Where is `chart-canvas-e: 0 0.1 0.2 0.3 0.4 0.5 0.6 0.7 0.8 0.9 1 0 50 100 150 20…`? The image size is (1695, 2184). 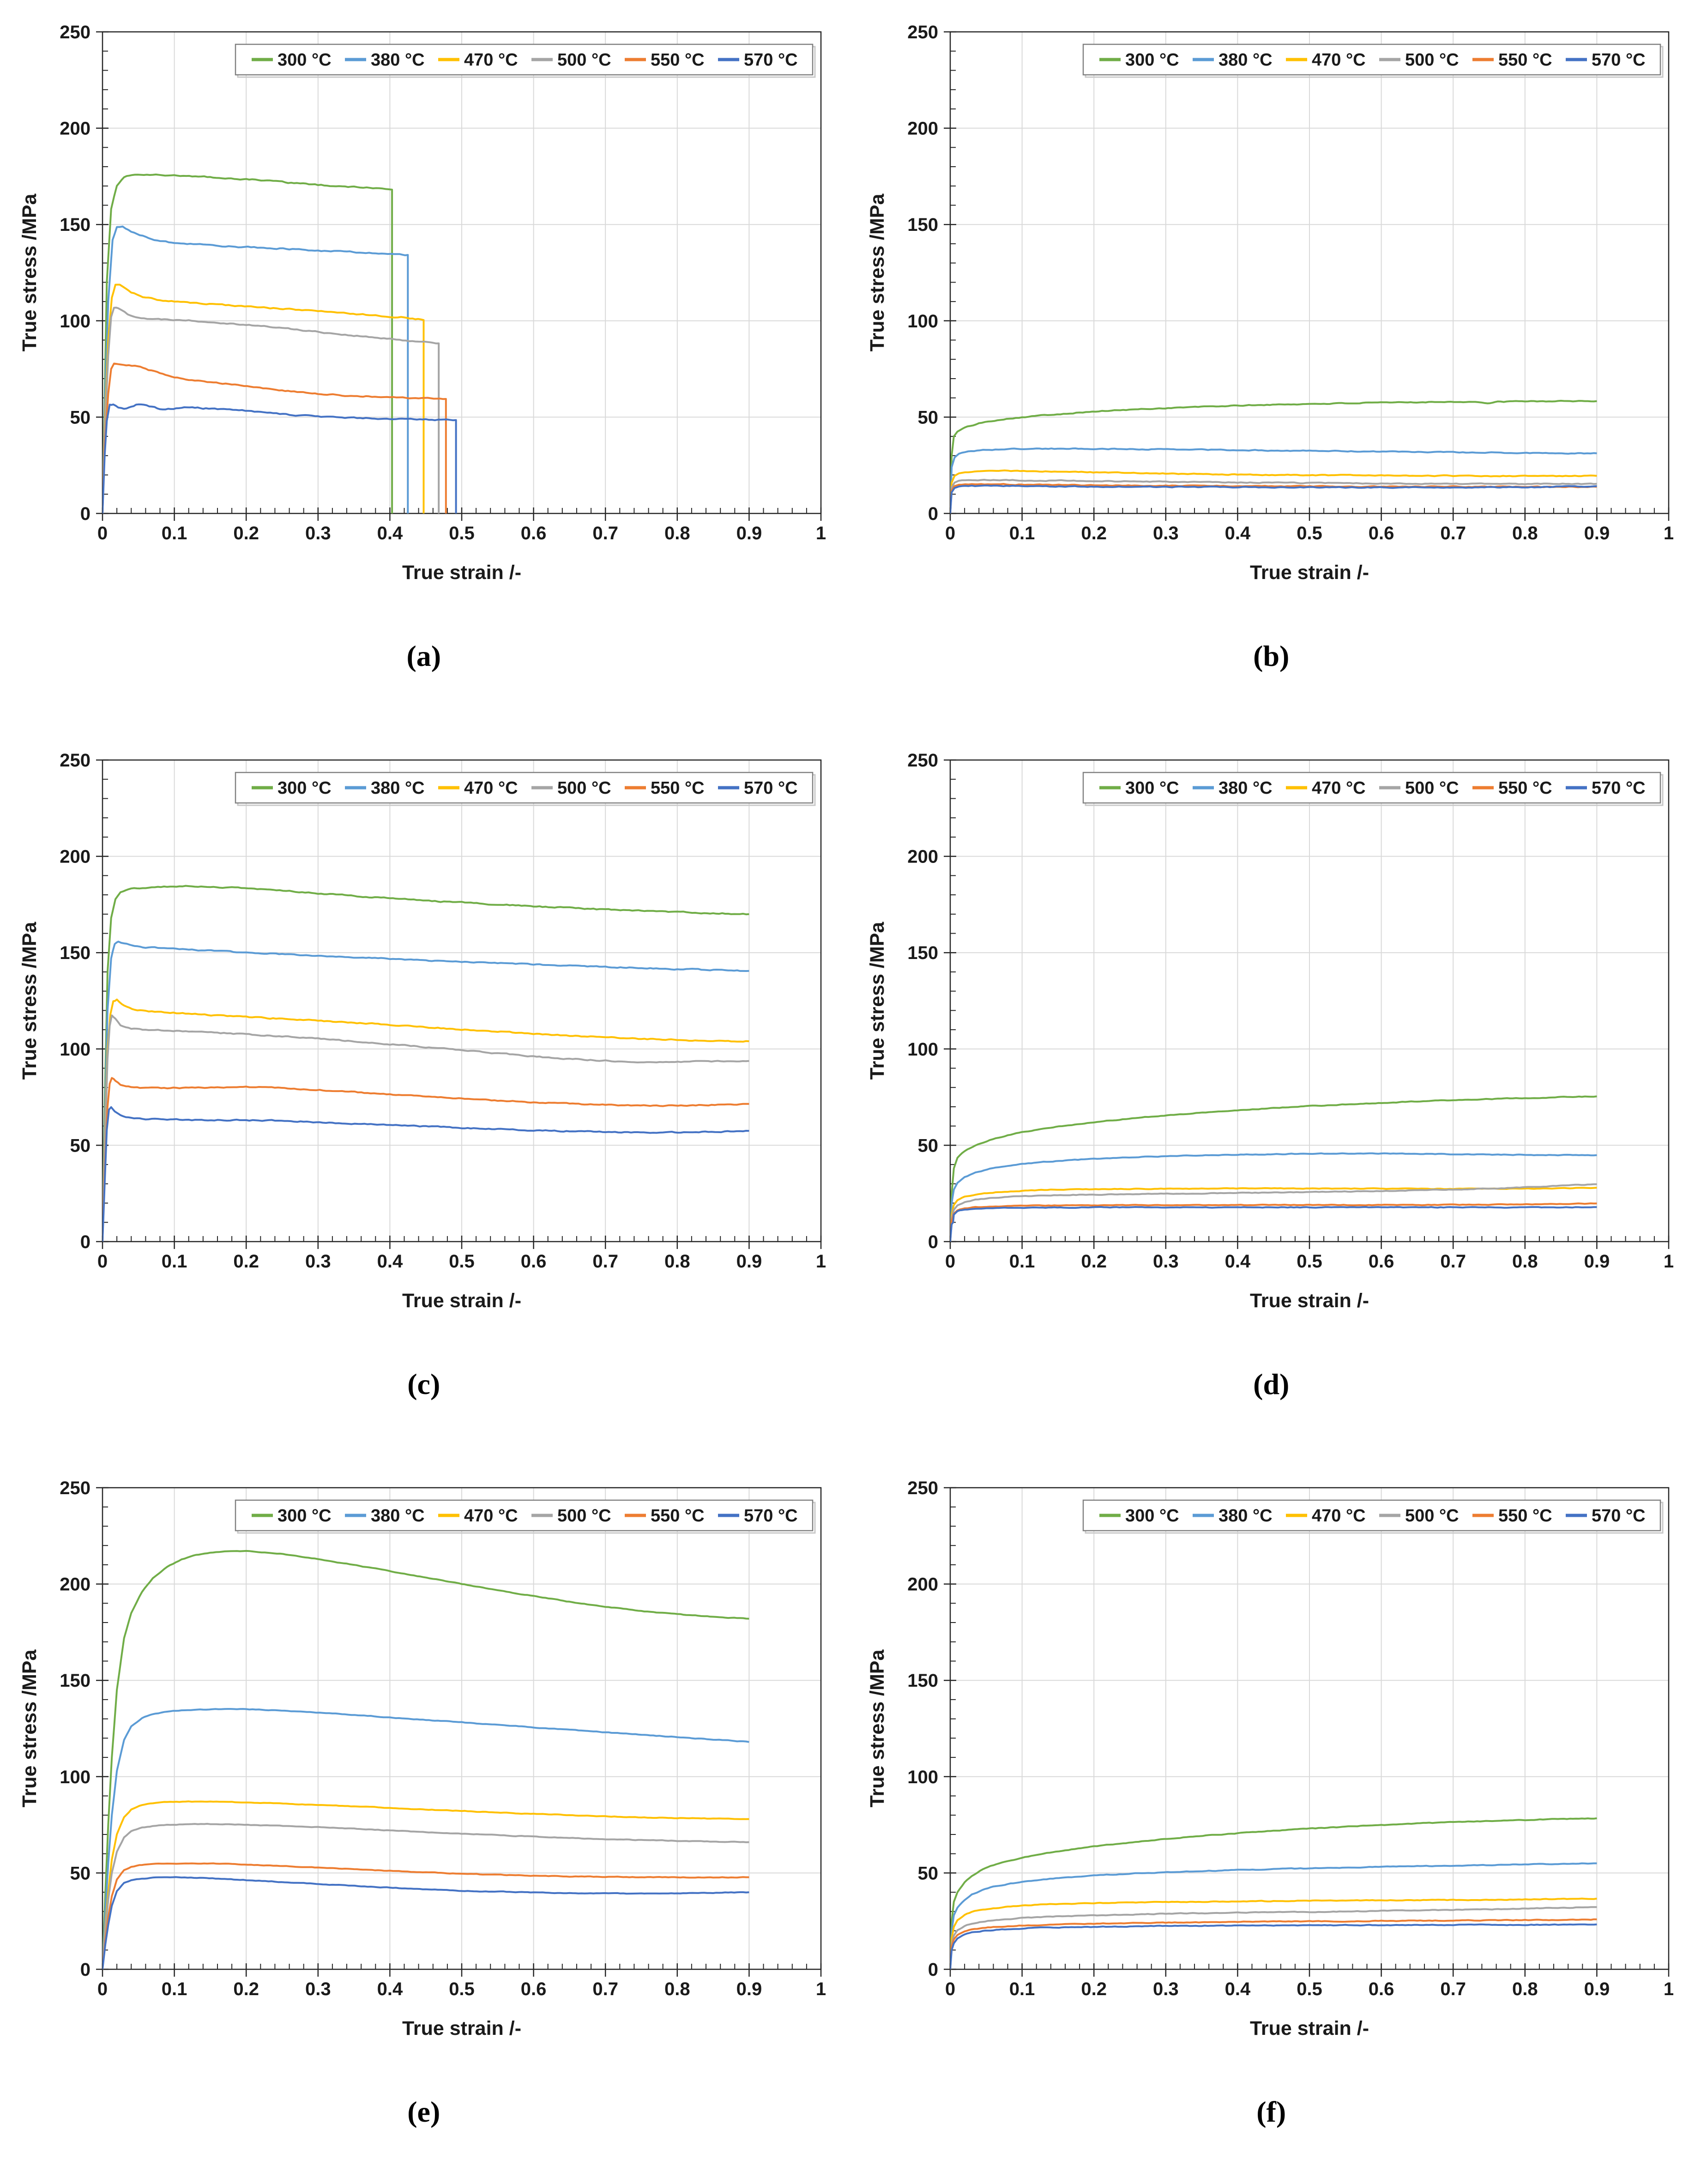
chart-canvas-e: 0 0.1 0.2 0.3 0.4 0.5 0.6 0.7 0.8 0.9 1 0 50 100 150 20… is located at coordinates (422, 1758).